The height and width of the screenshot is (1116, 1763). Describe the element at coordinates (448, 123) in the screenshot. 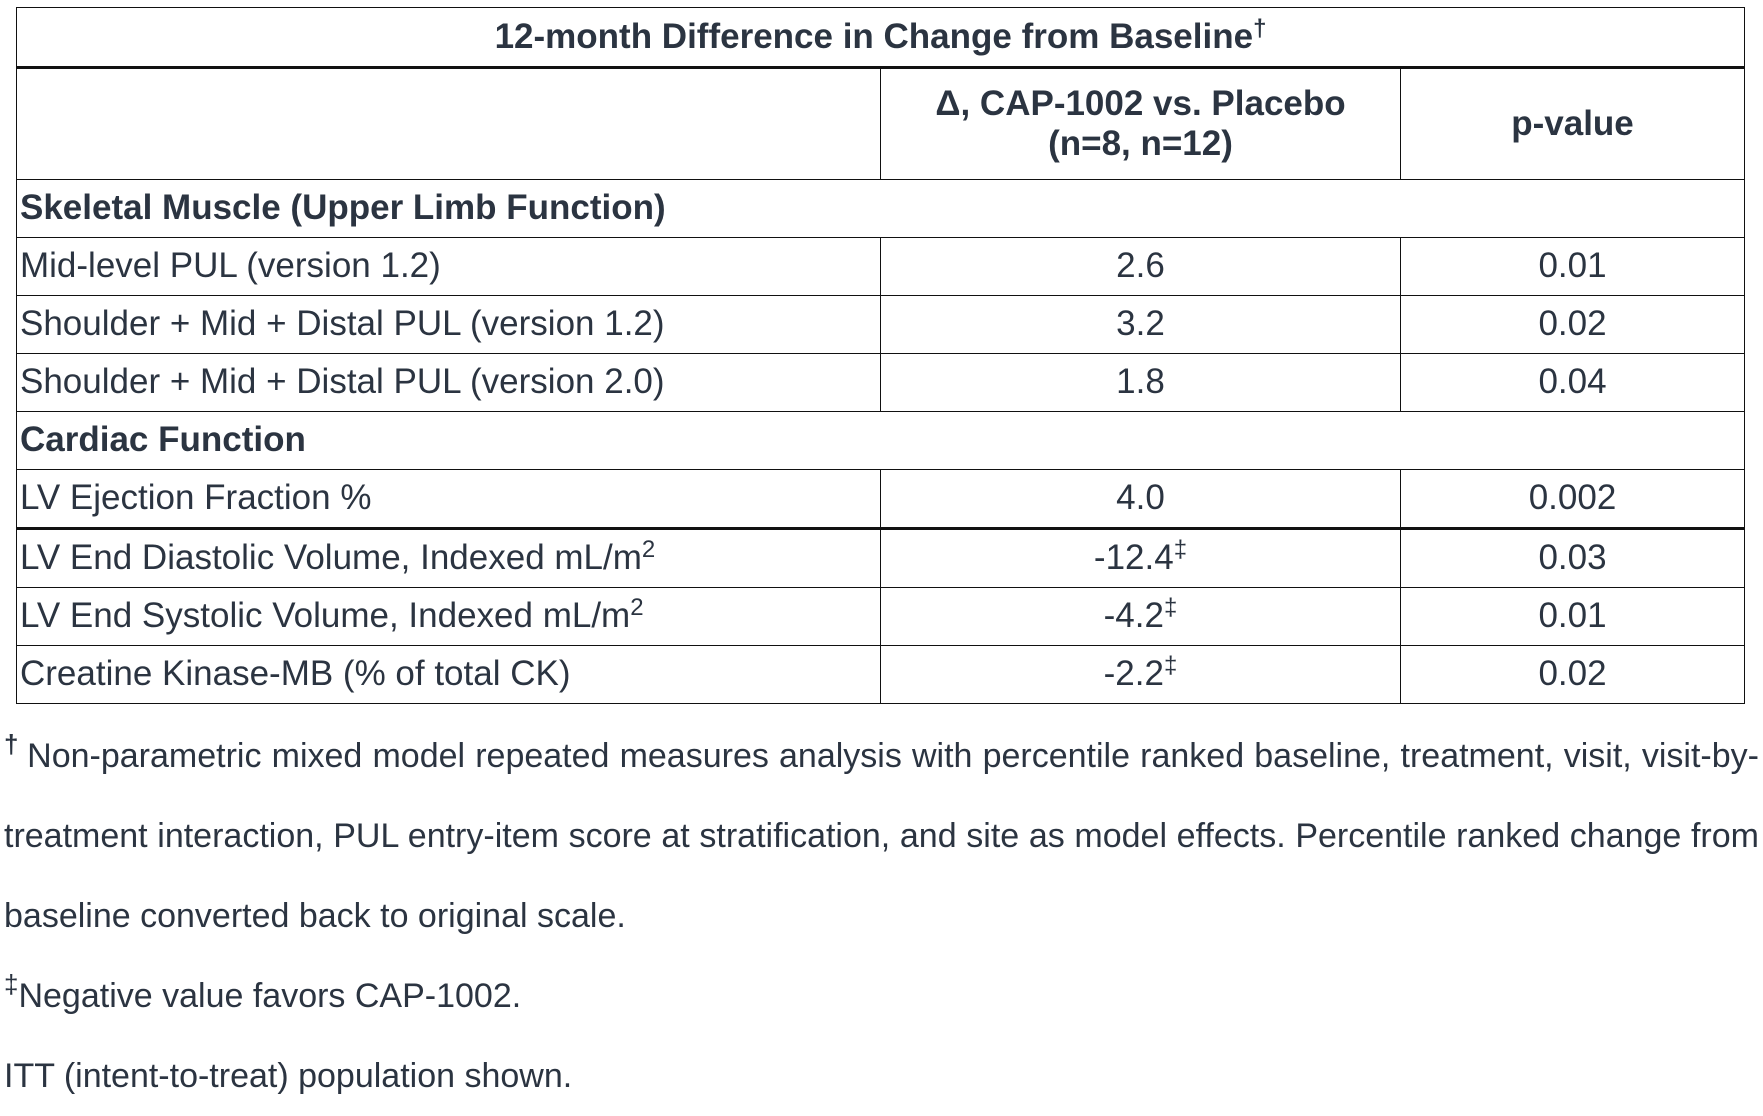

I see `header-blank-cell` at that location.